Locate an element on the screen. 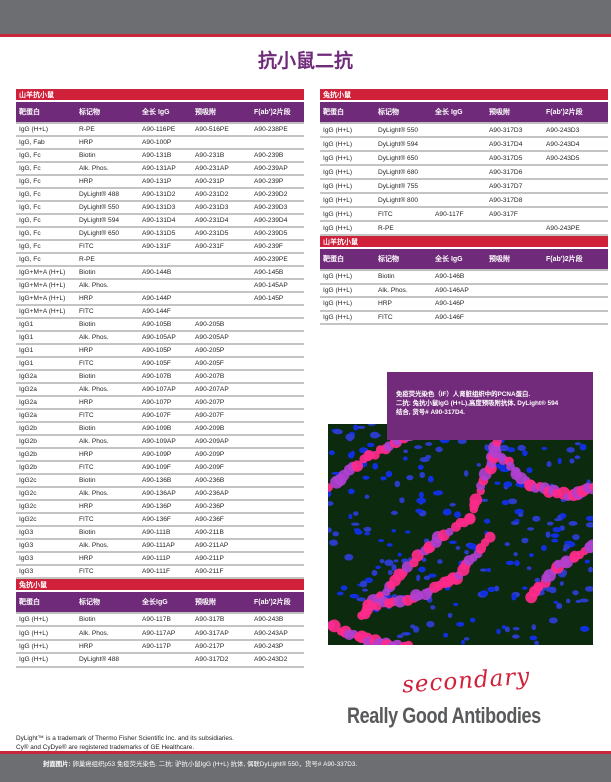  table-cell: A90-209F is located at coordinates (209, 467).